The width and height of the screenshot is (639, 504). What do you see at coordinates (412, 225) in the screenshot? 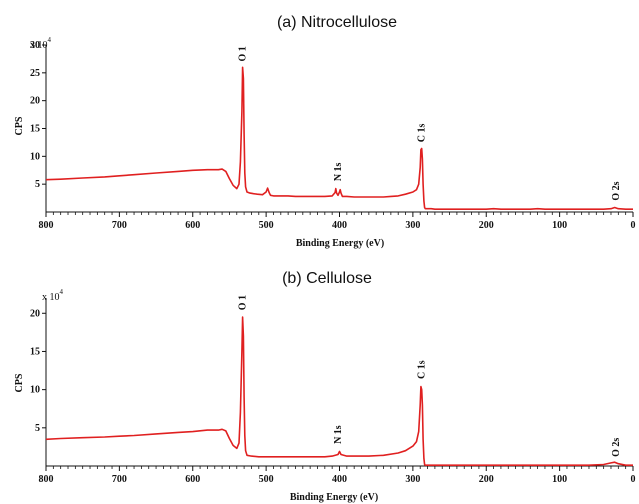
I see `panel-a-x-tick-label: 300` at bounding box center [412, 225].